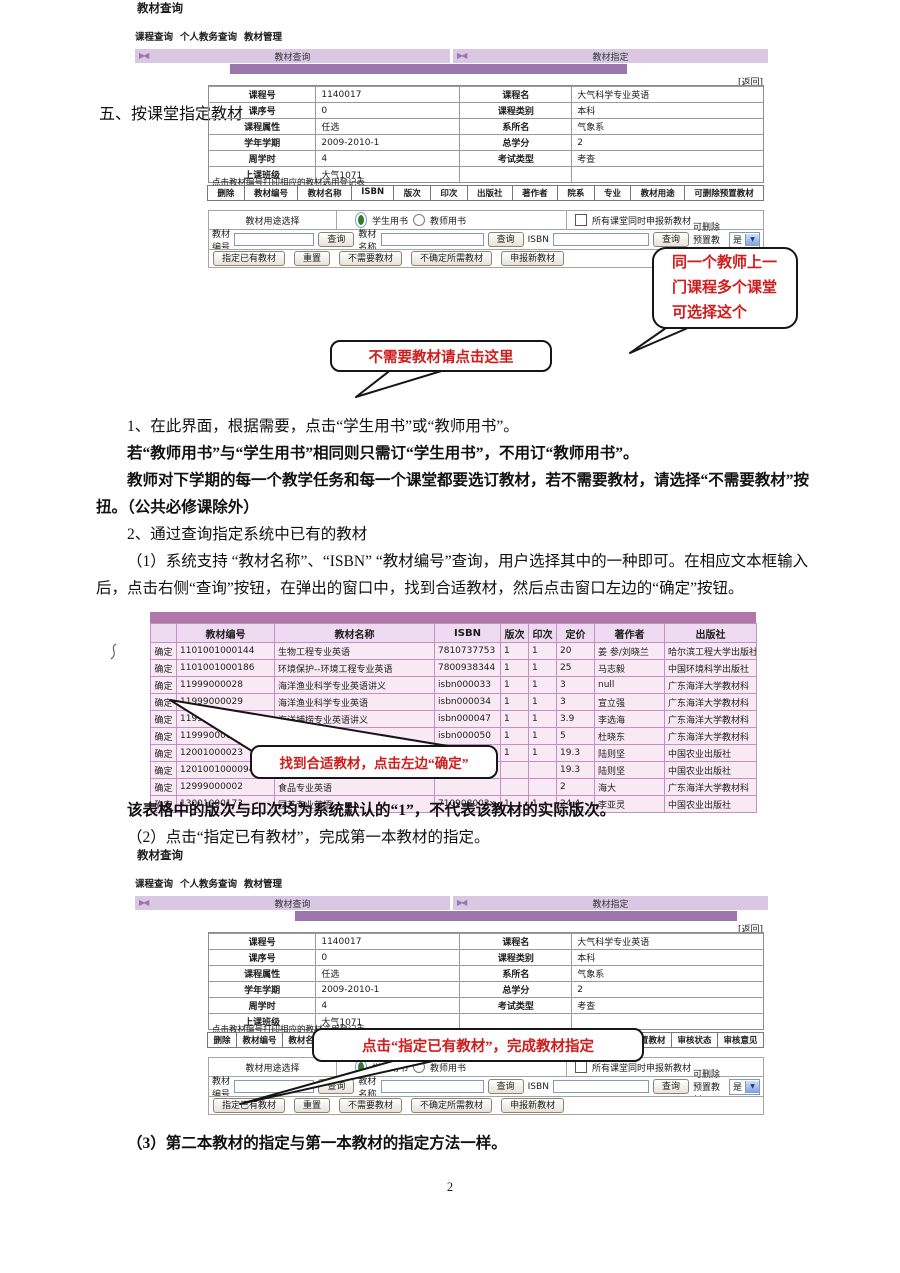 This screenshot has height=1273, width=900. Describe the element at coordinates (289, 183) in the screenshot. I see `print-hint: 点击教材编号打印相应的教材选用登记表` at that location.